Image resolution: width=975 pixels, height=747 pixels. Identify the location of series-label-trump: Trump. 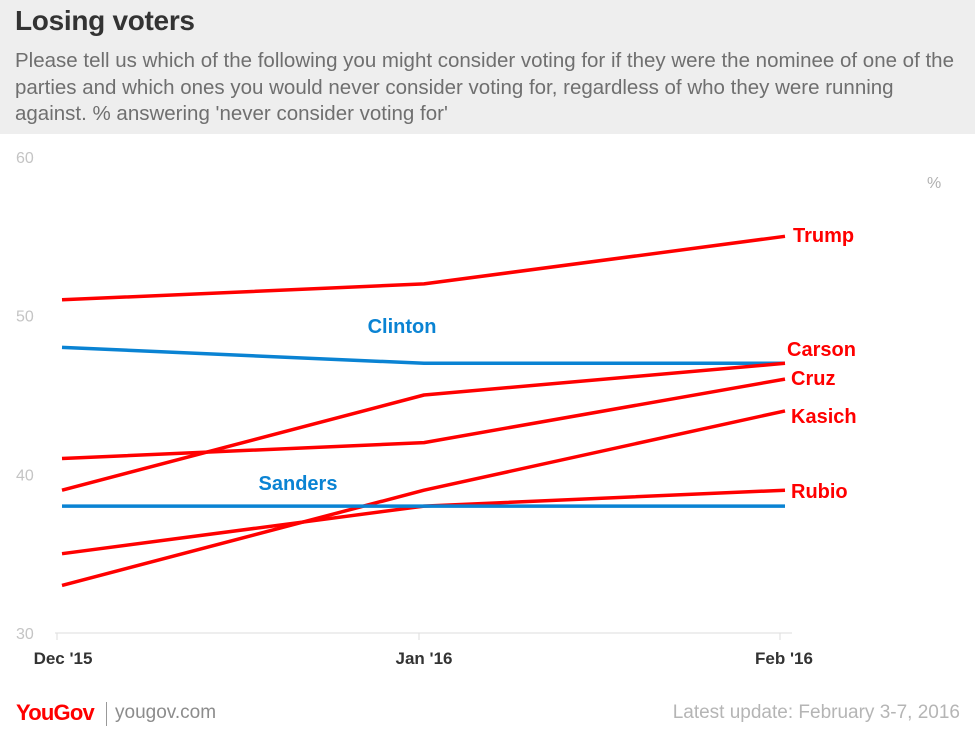
(823, 236).